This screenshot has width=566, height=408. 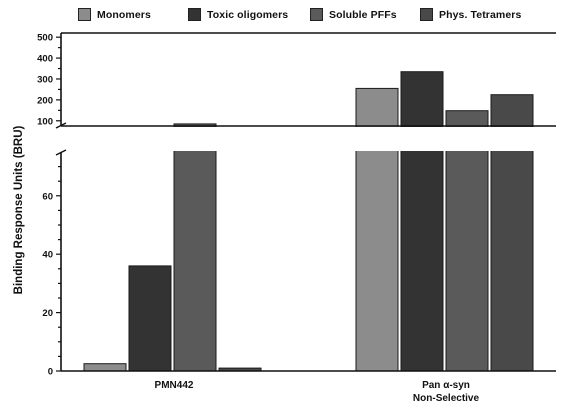 I want to click on axis-break-gap, so click(x=309, y=139).